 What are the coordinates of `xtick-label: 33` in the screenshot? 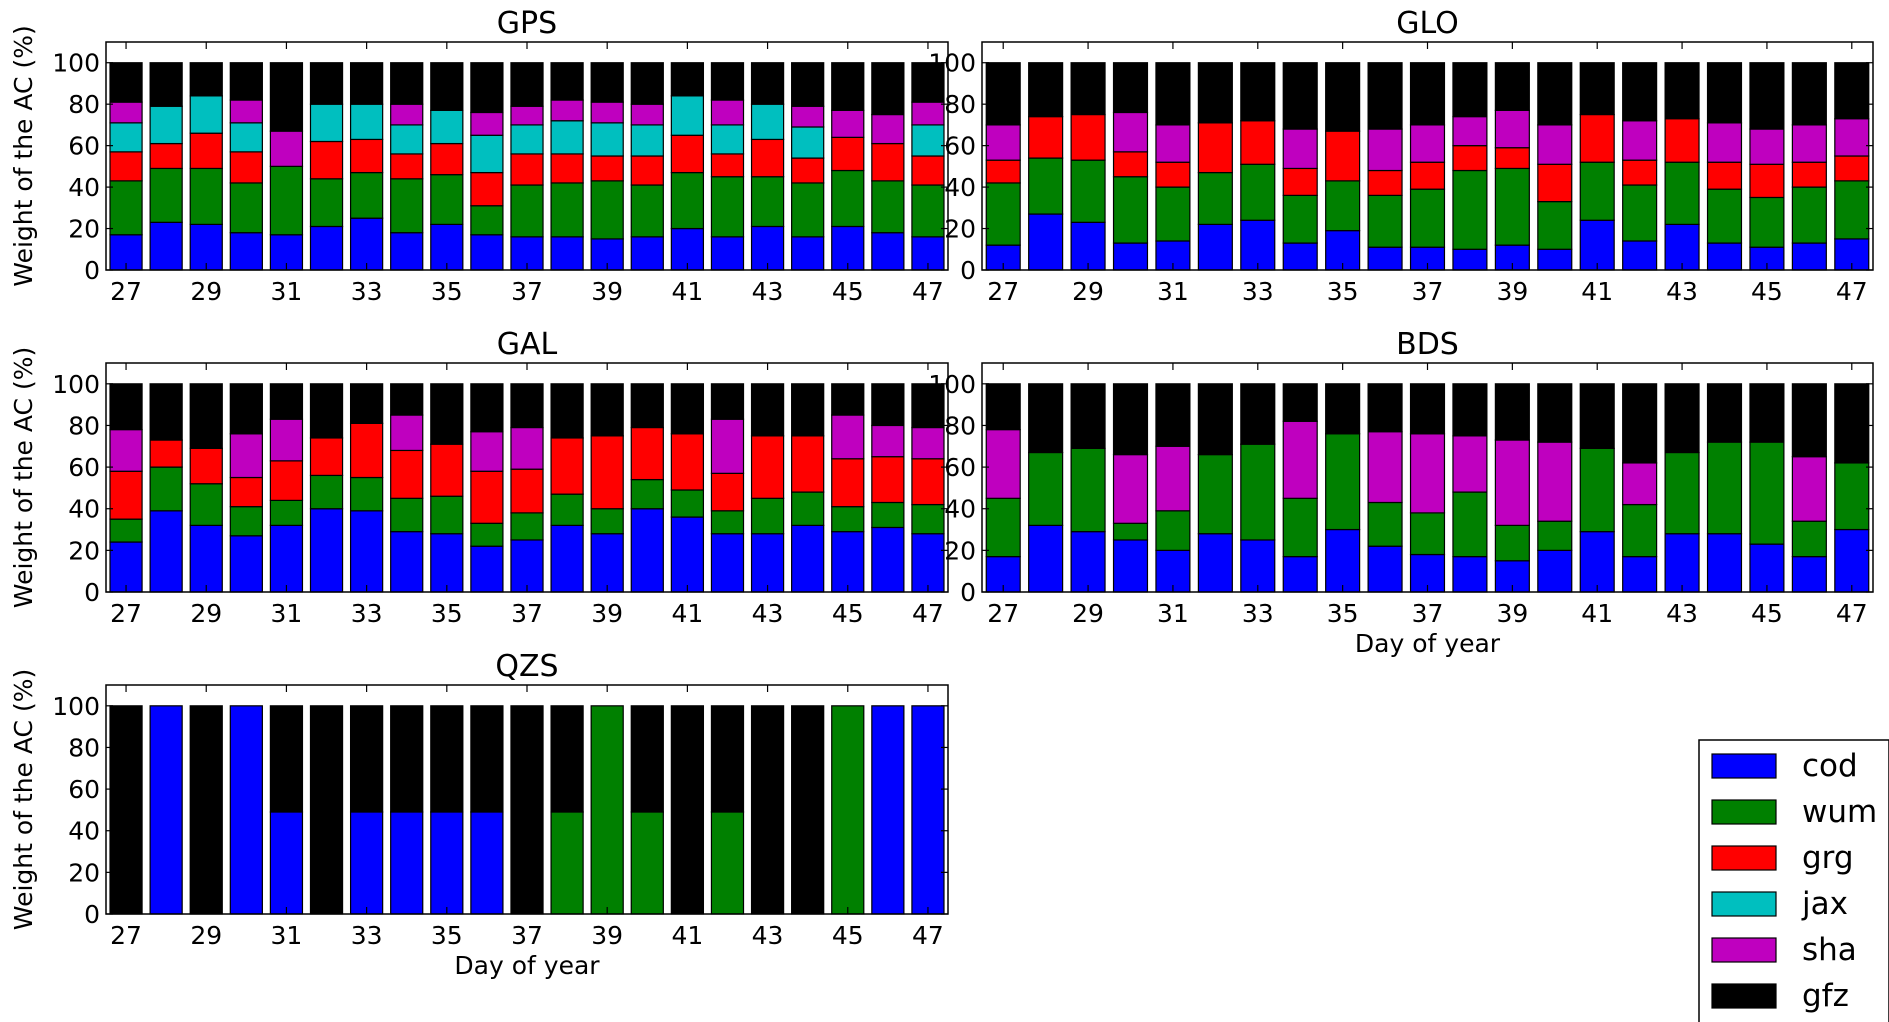 It's located at (367, 291).